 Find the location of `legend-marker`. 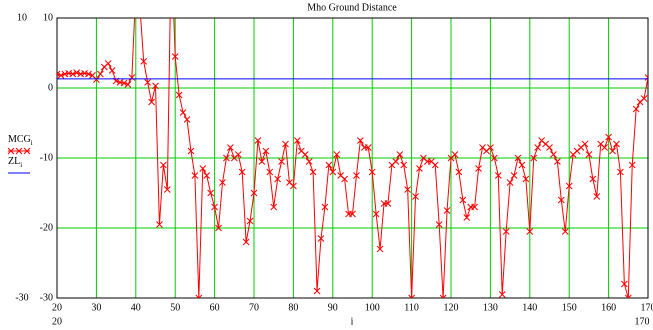

legend-marker is located at coordinates (19, 151).